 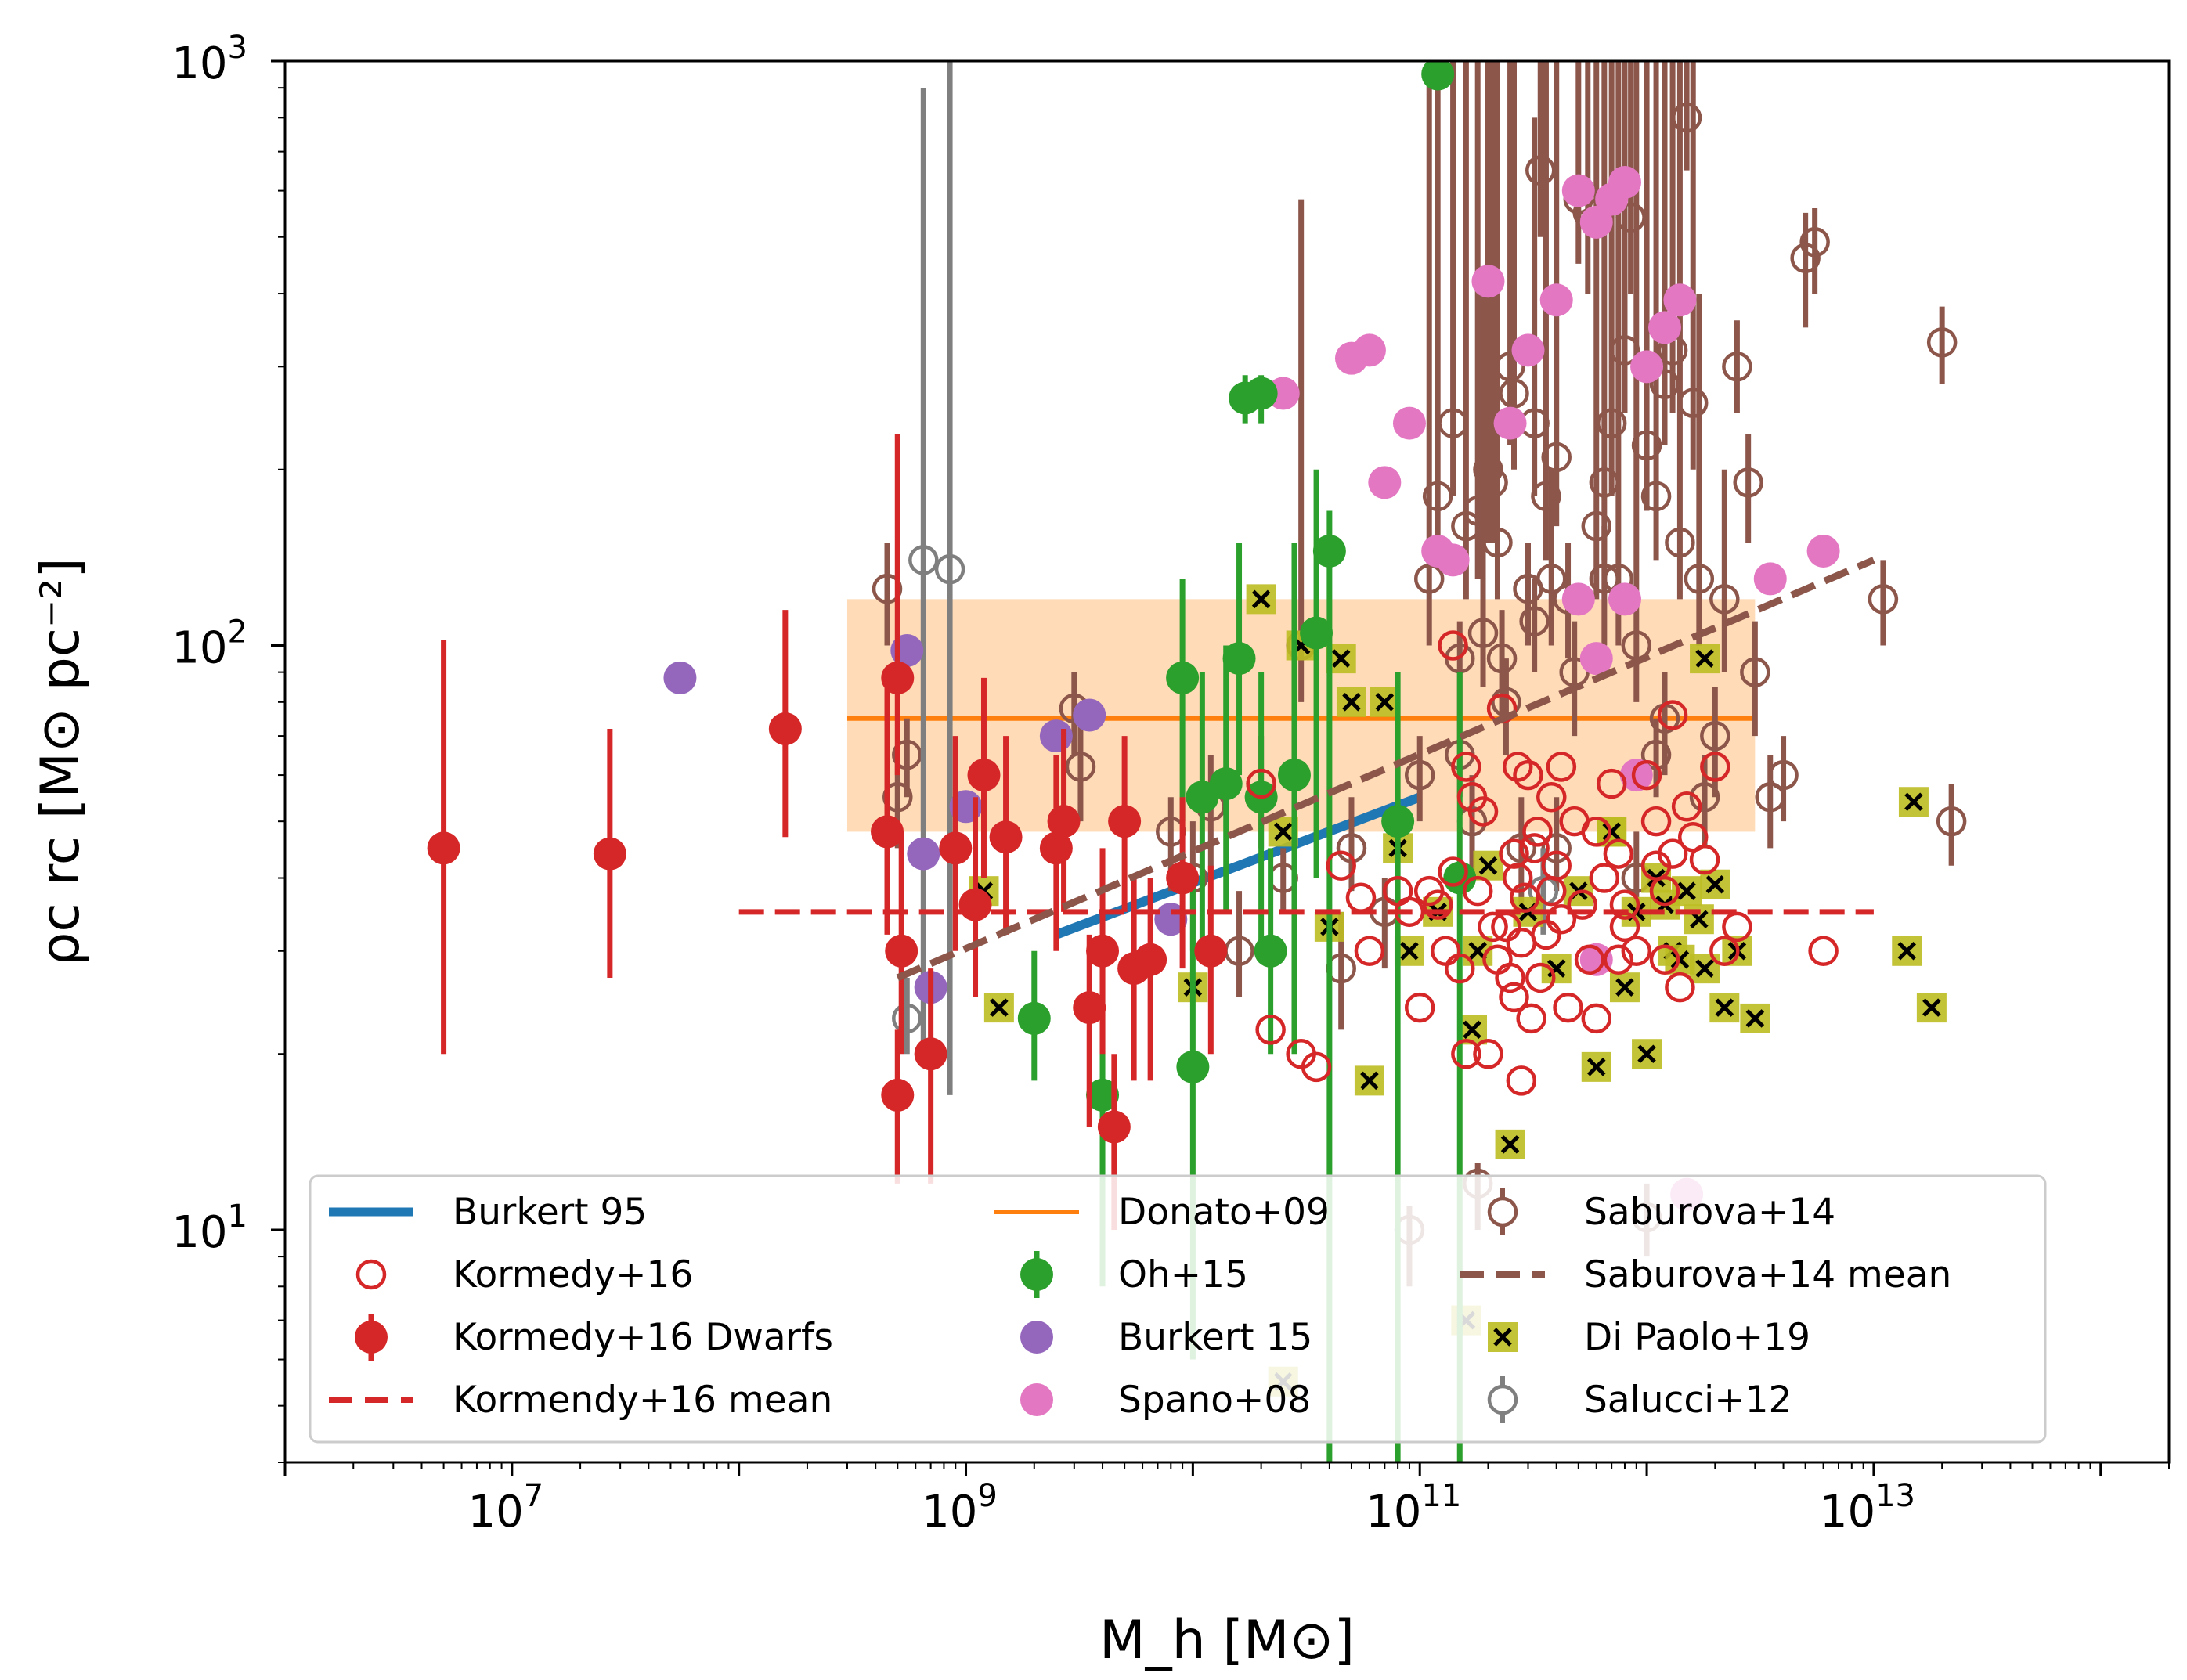 I want to click on legend-label: Kormendy+16 mean, so click(x=642, y=1400).